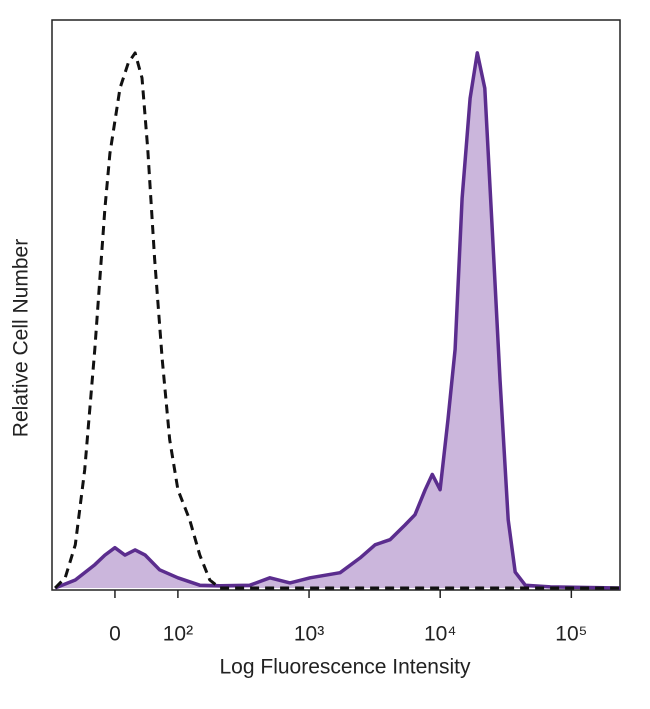  What do you see at coordinates (571, 634) in the screenshot?
I see `x-tick-label: 10⁵` at bounding box center [571, 634].